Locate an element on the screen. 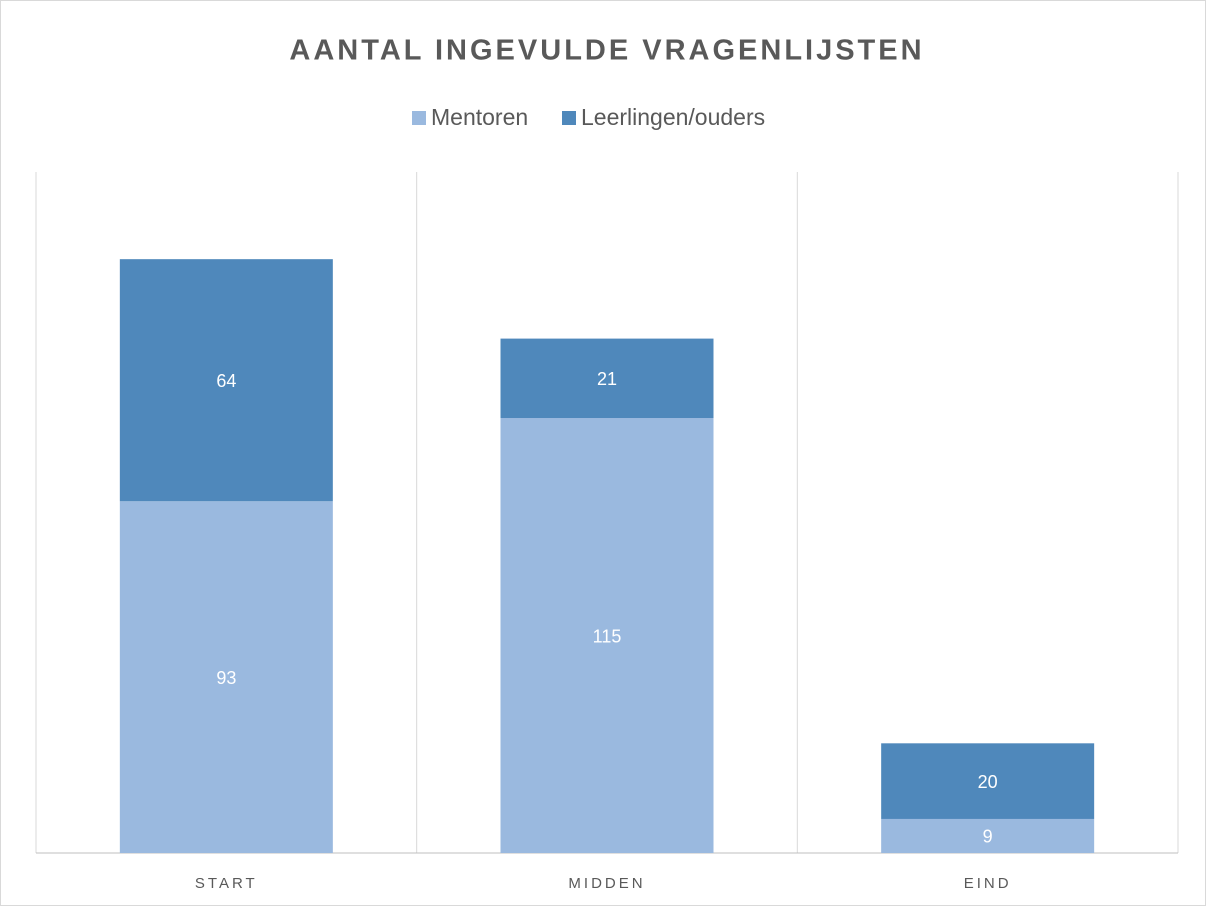  data-label: 64 is located at coordinates (226, 381).